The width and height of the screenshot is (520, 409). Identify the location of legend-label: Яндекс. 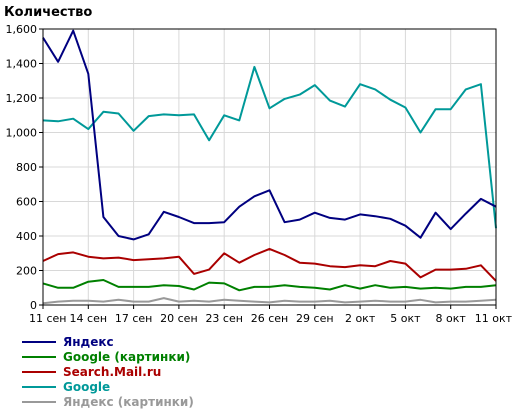
(88, 341).